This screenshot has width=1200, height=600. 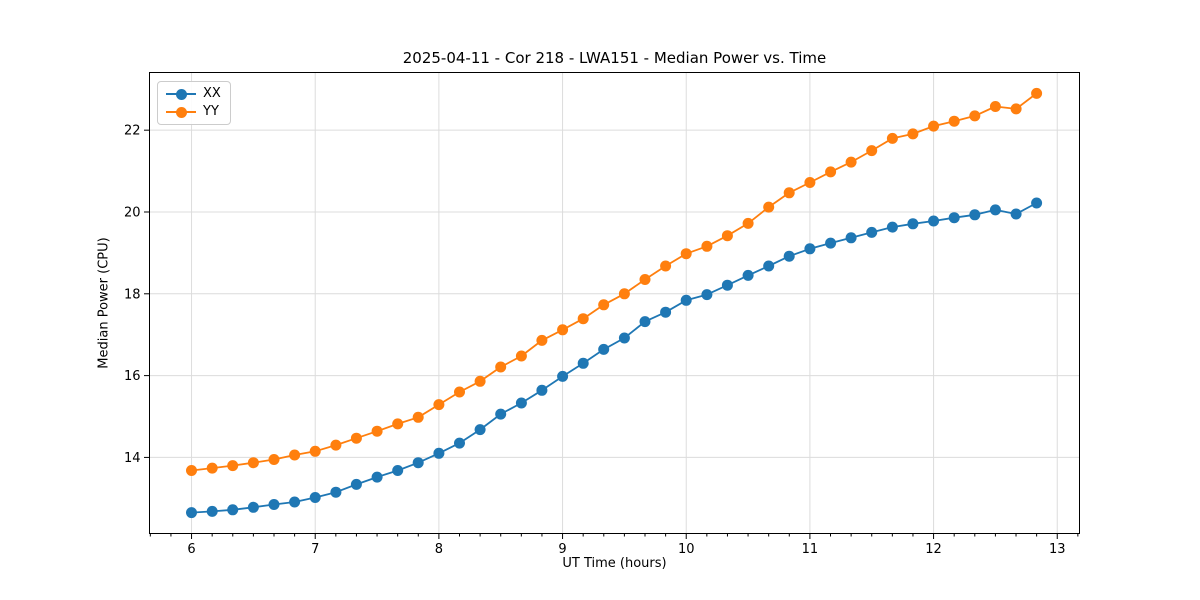 What do you see at coordinates (132, 131) in the screenshot?
I see `y-tick-label: 22` at bounding box center [132, 131].